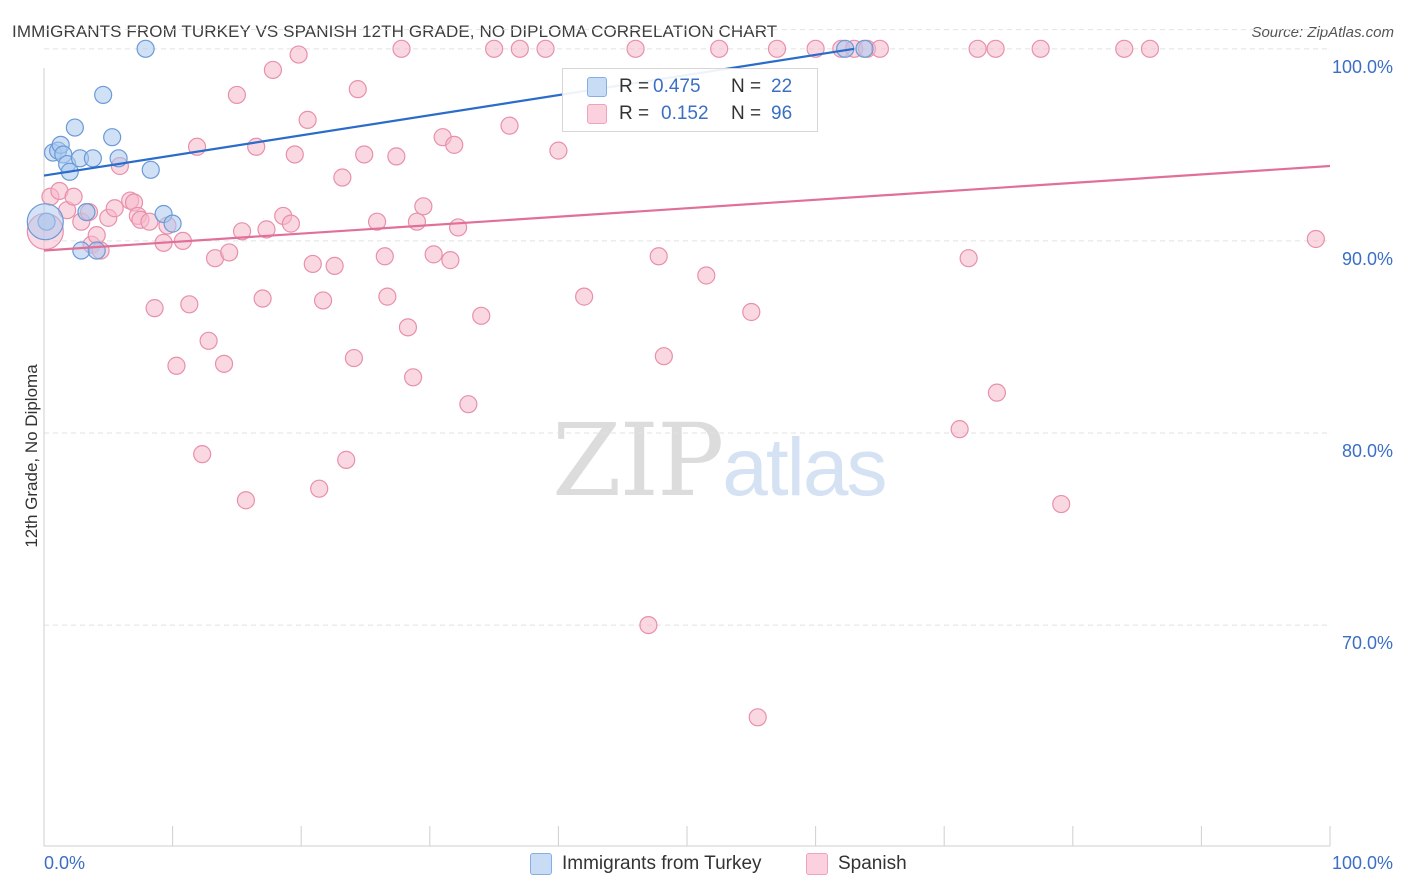 The width and height of the screenshot is (1406, 892). I want to click on legend-r-value: 0.475, so click(677, 86).